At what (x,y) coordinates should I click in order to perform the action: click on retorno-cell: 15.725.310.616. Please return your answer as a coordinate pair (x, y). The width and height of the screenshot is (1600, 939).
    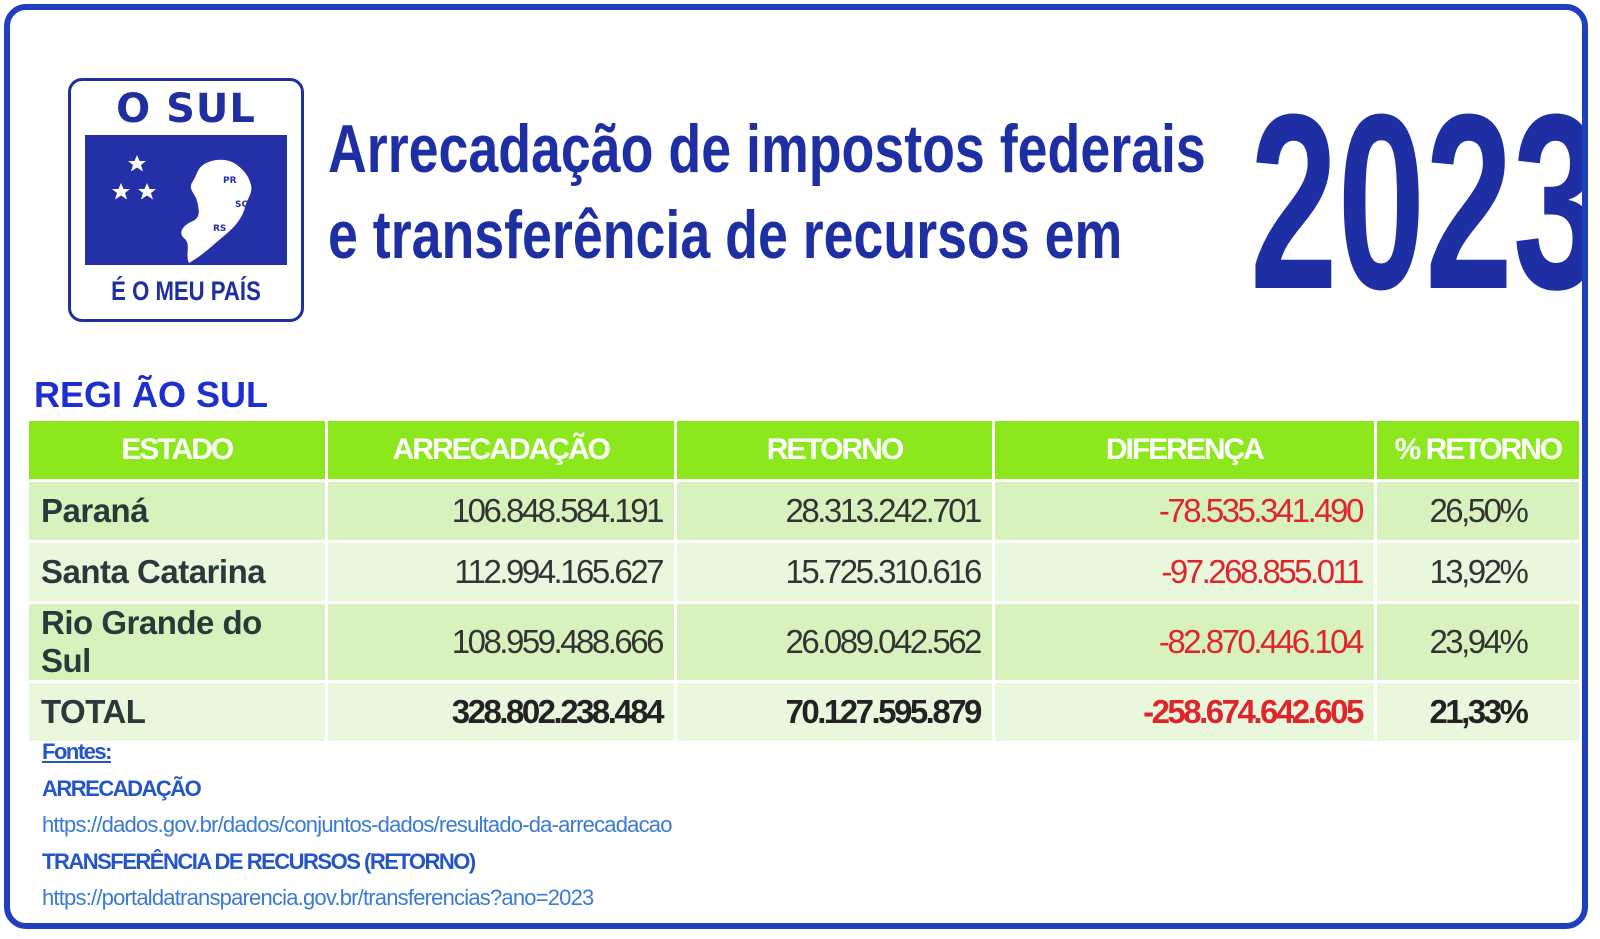
    Looking at the image, I should click on (834, 572).